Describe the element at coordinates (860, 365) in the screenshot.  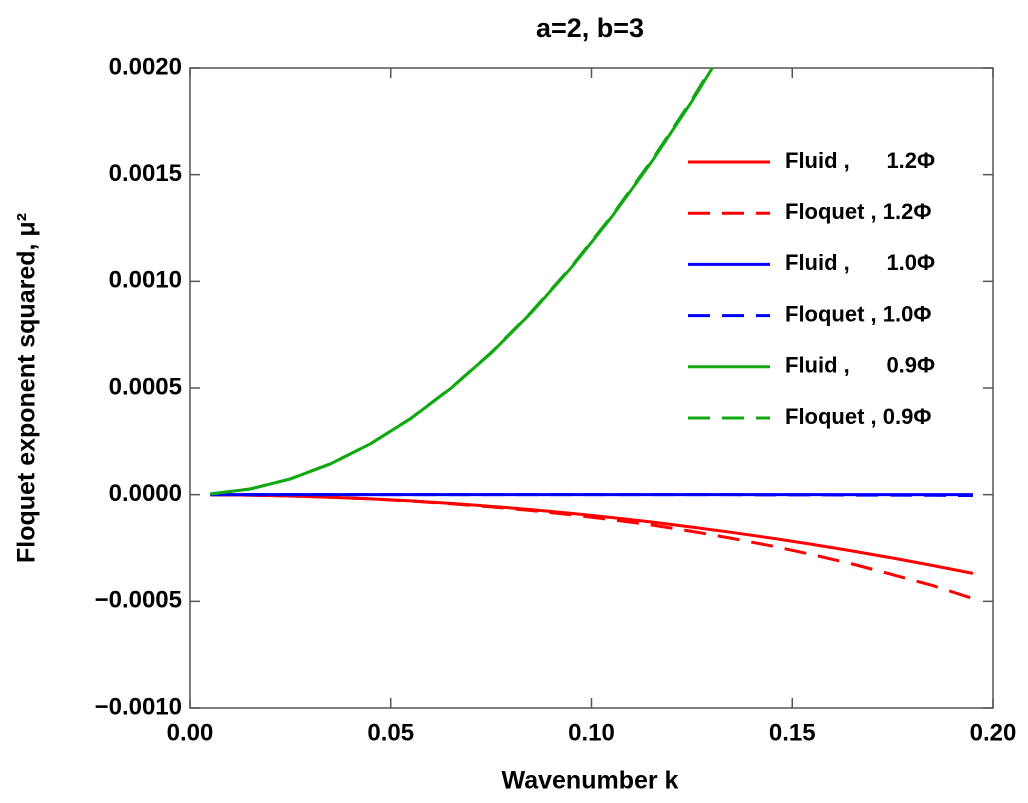
I see `legend-label: Fluid , 0.9Φ` at that location.